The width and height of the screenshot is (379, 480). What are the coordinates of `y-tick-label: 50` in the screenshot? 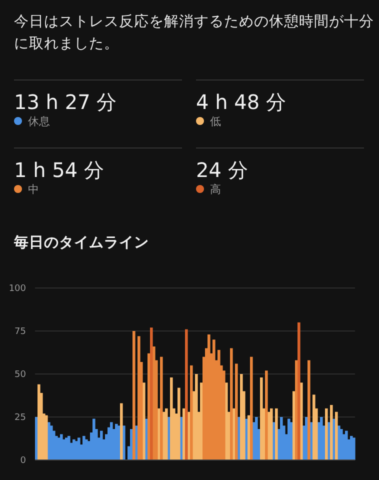 It's located at (20, 375).